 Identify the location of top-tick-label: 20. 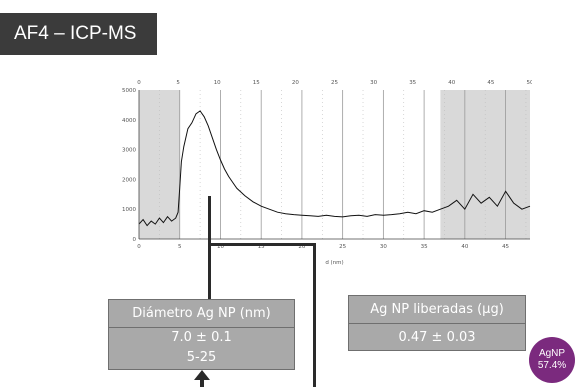
(295, 83).